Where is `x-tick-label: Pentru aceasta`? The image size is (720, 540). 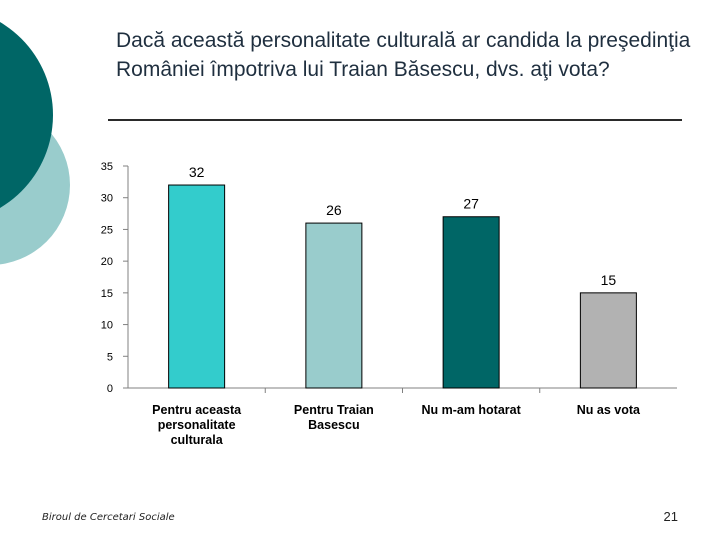
x-tick-label: Pentru aceasta is located at coordinates (197, 410).